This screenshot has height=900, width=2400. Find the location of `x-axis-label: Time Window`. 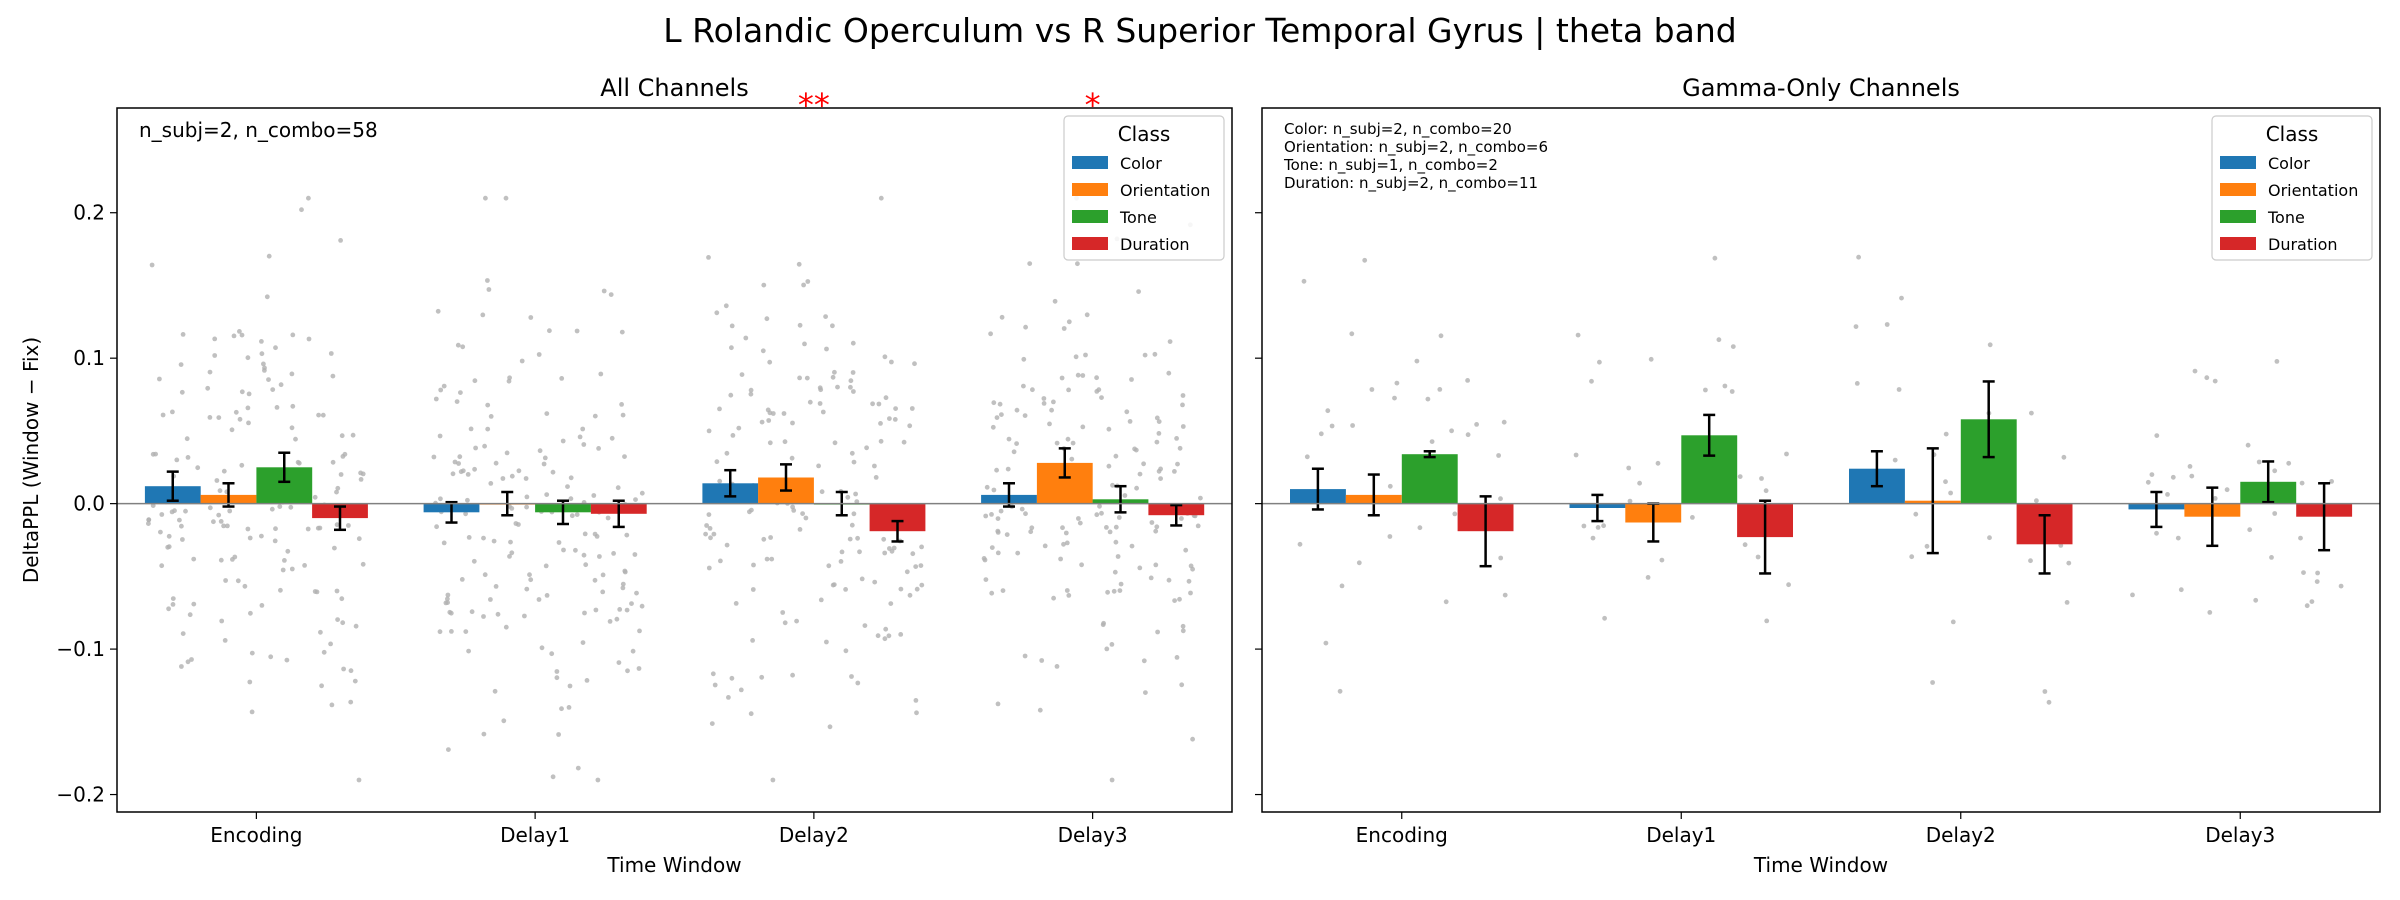

x-axis-label: Time Window is located at coordinates (1820, 865).